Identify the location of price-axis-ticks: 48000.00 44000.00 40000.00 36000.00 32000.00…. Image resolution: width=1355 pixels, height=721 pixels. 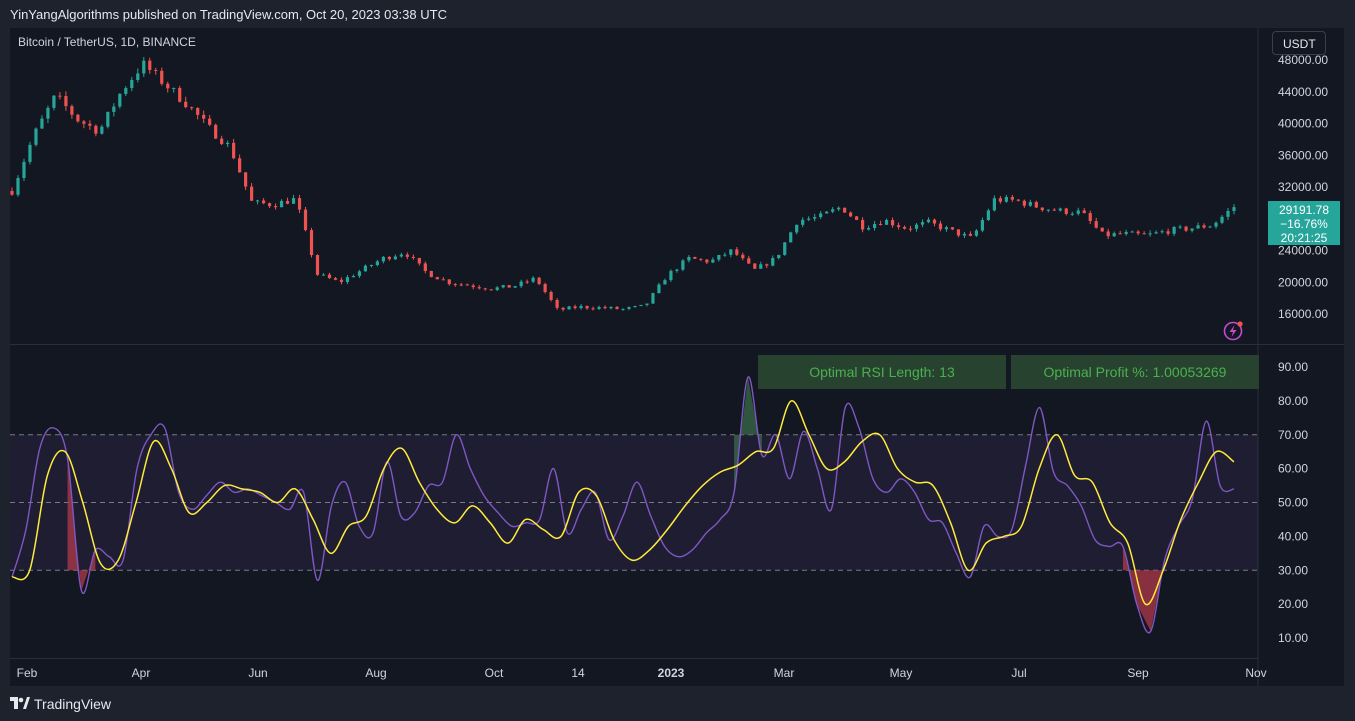
(1303, 187).